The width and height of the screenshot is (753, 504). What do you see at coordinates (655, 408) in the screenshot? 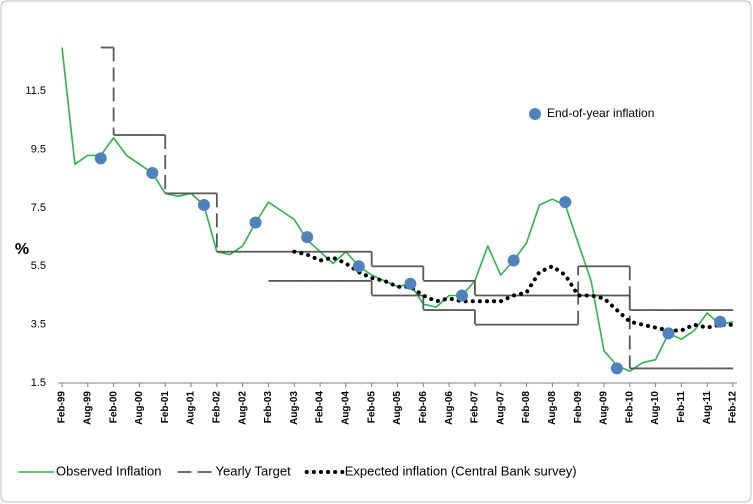
I see `x-tick-label: Aug-10` at bounding box center [655, 408].